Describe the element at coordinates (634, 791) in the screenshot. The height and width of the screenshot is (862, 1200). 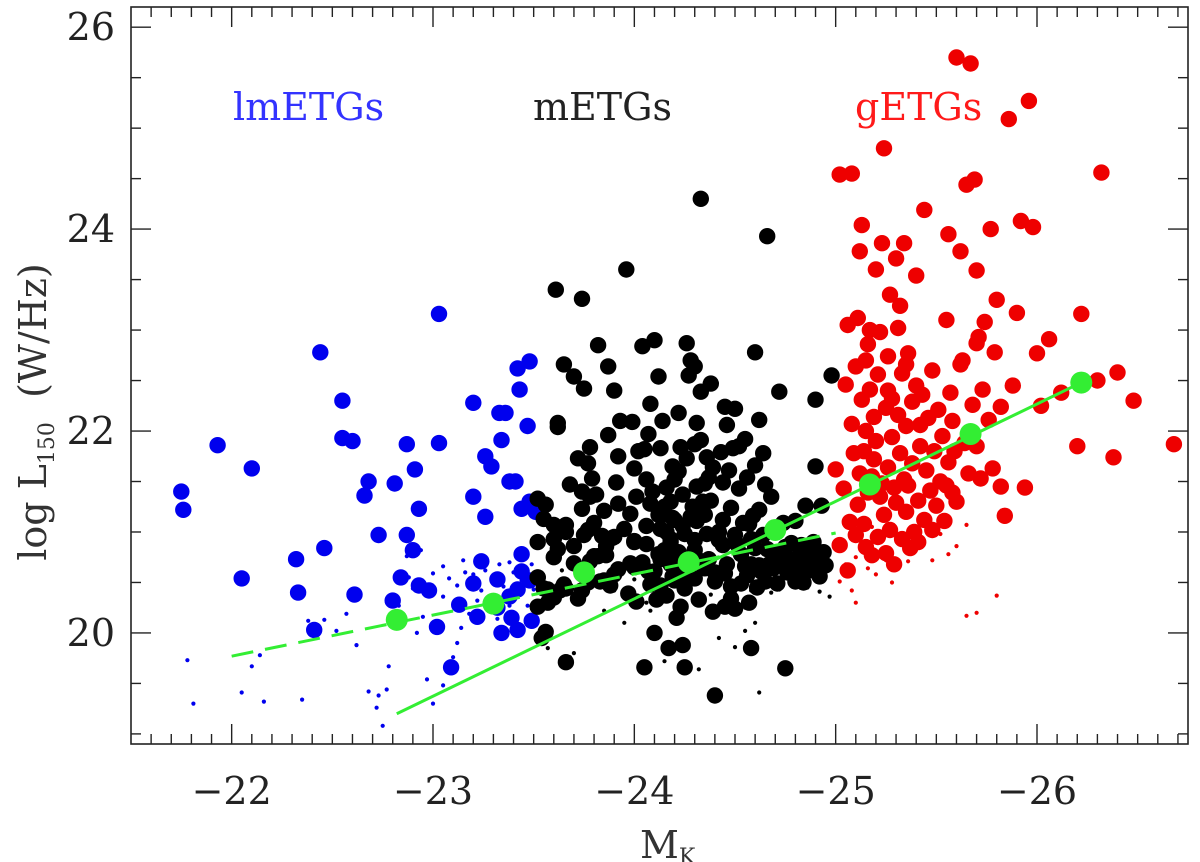
I see `x-tick-label: −24` at that location.